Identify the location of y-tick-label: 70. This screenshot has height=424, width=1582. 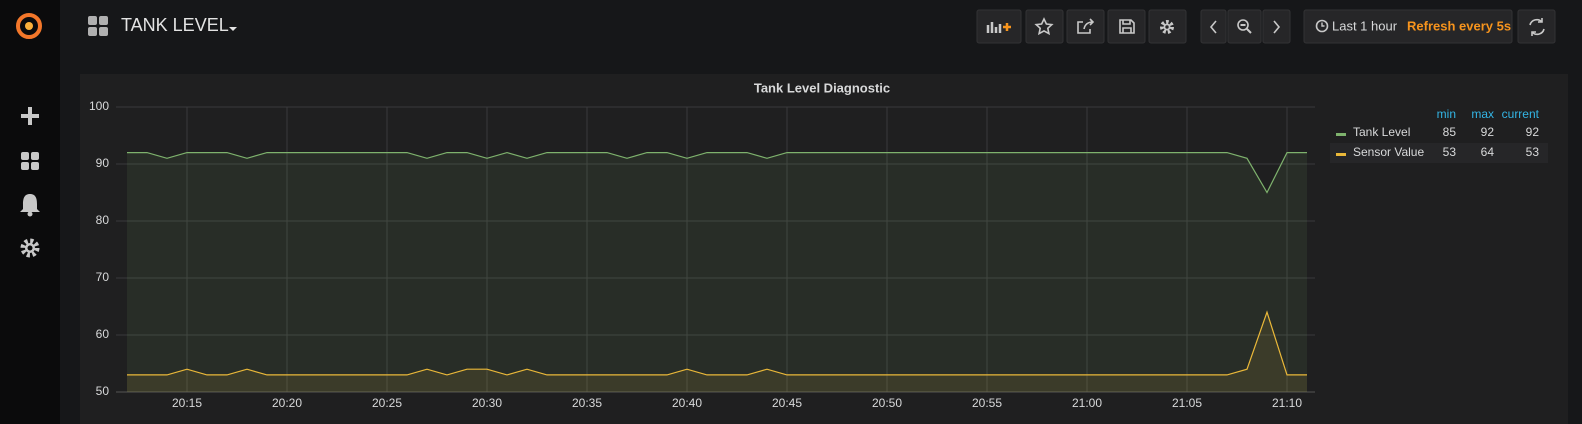
(103, 277).